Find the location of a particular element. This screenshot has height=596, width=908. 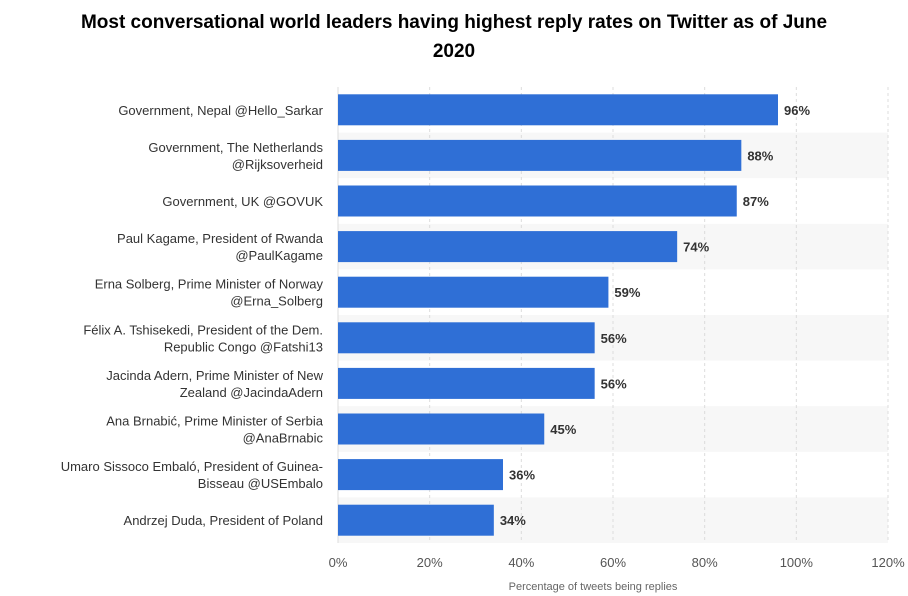

x-tick-label: 100% is located at coordinates (797, 562).